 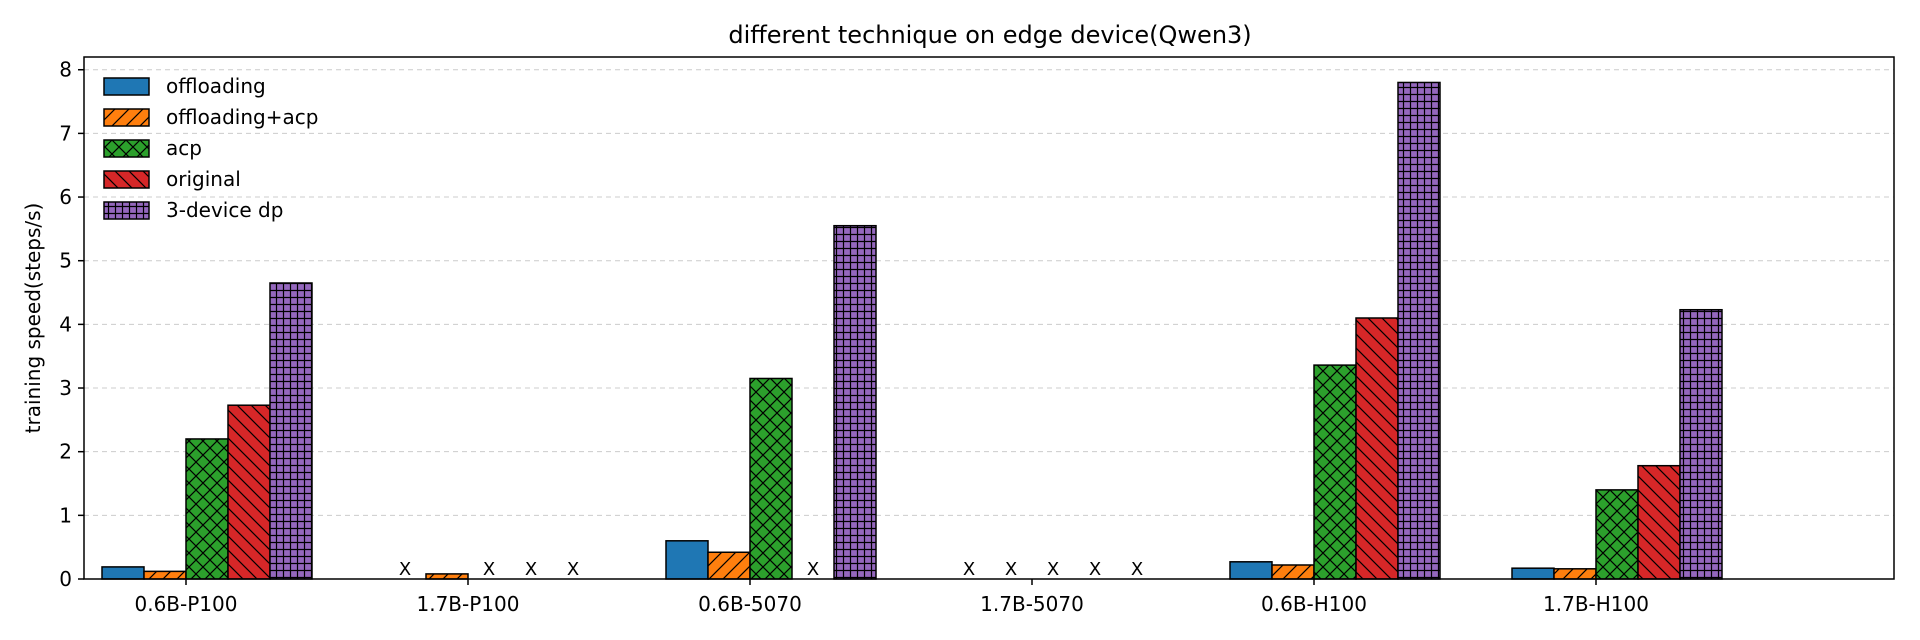 I want to click on y-axis: 0 1 2 3 4 5 6 7 8, so click(x=71, y=324).